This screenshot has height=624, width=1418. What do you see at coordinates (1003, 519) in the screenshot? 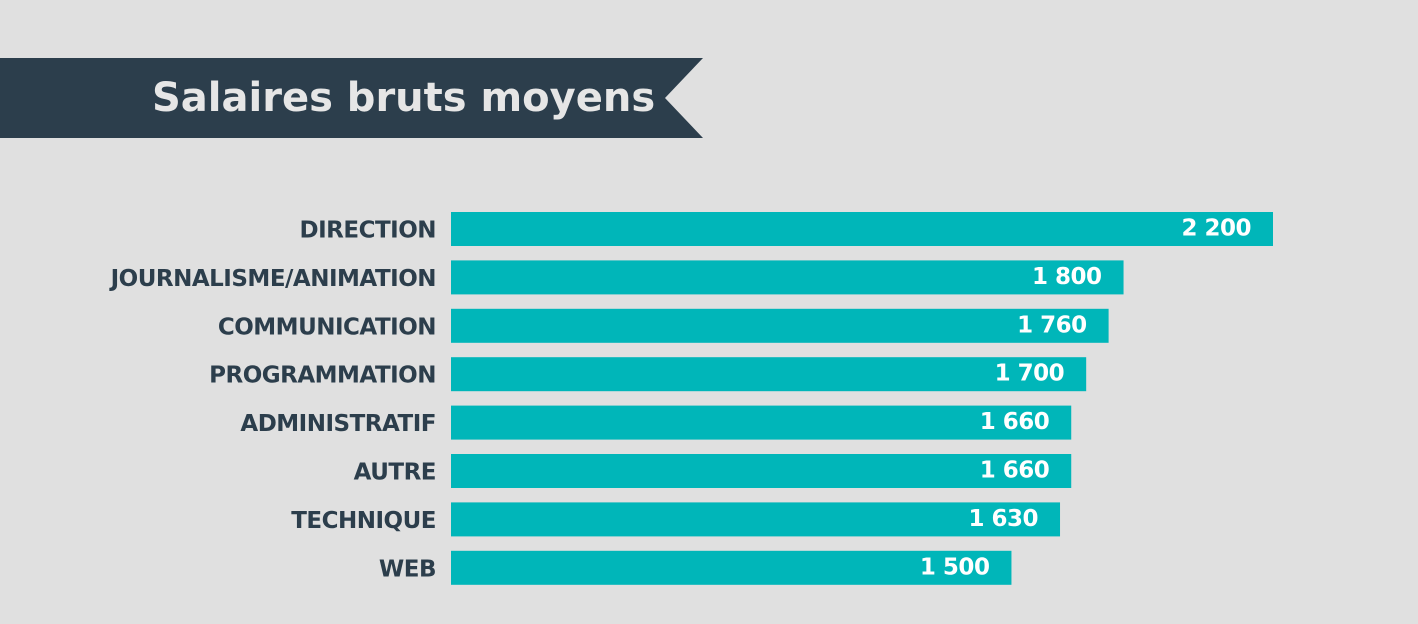
I see `value-label: 1 630` at bounding box center [1003, 519].